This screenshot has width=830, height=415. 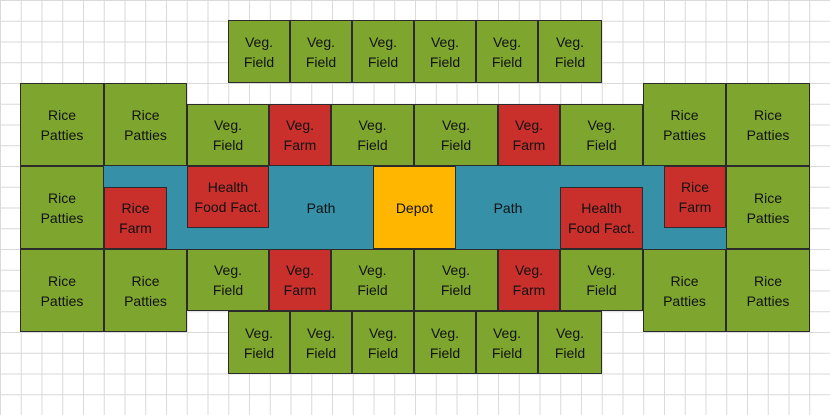 I want to click on path-label-left: Path, so click(x=321, y=207).